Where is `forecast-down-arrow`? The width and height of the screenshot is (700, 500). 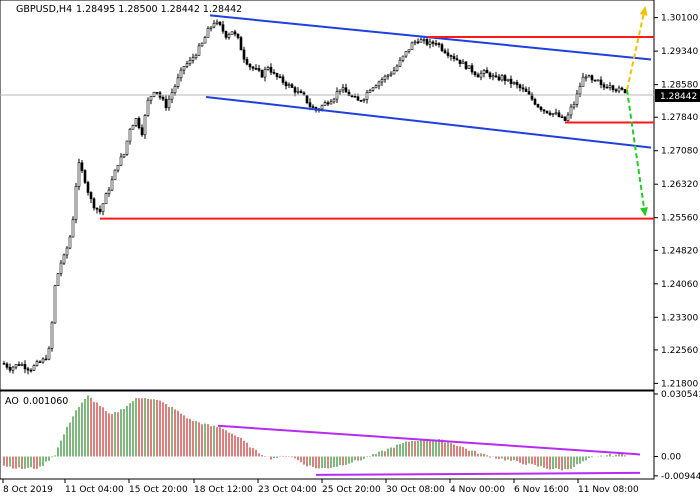 forecast-down-arrow is located at coordinates (636, 152).